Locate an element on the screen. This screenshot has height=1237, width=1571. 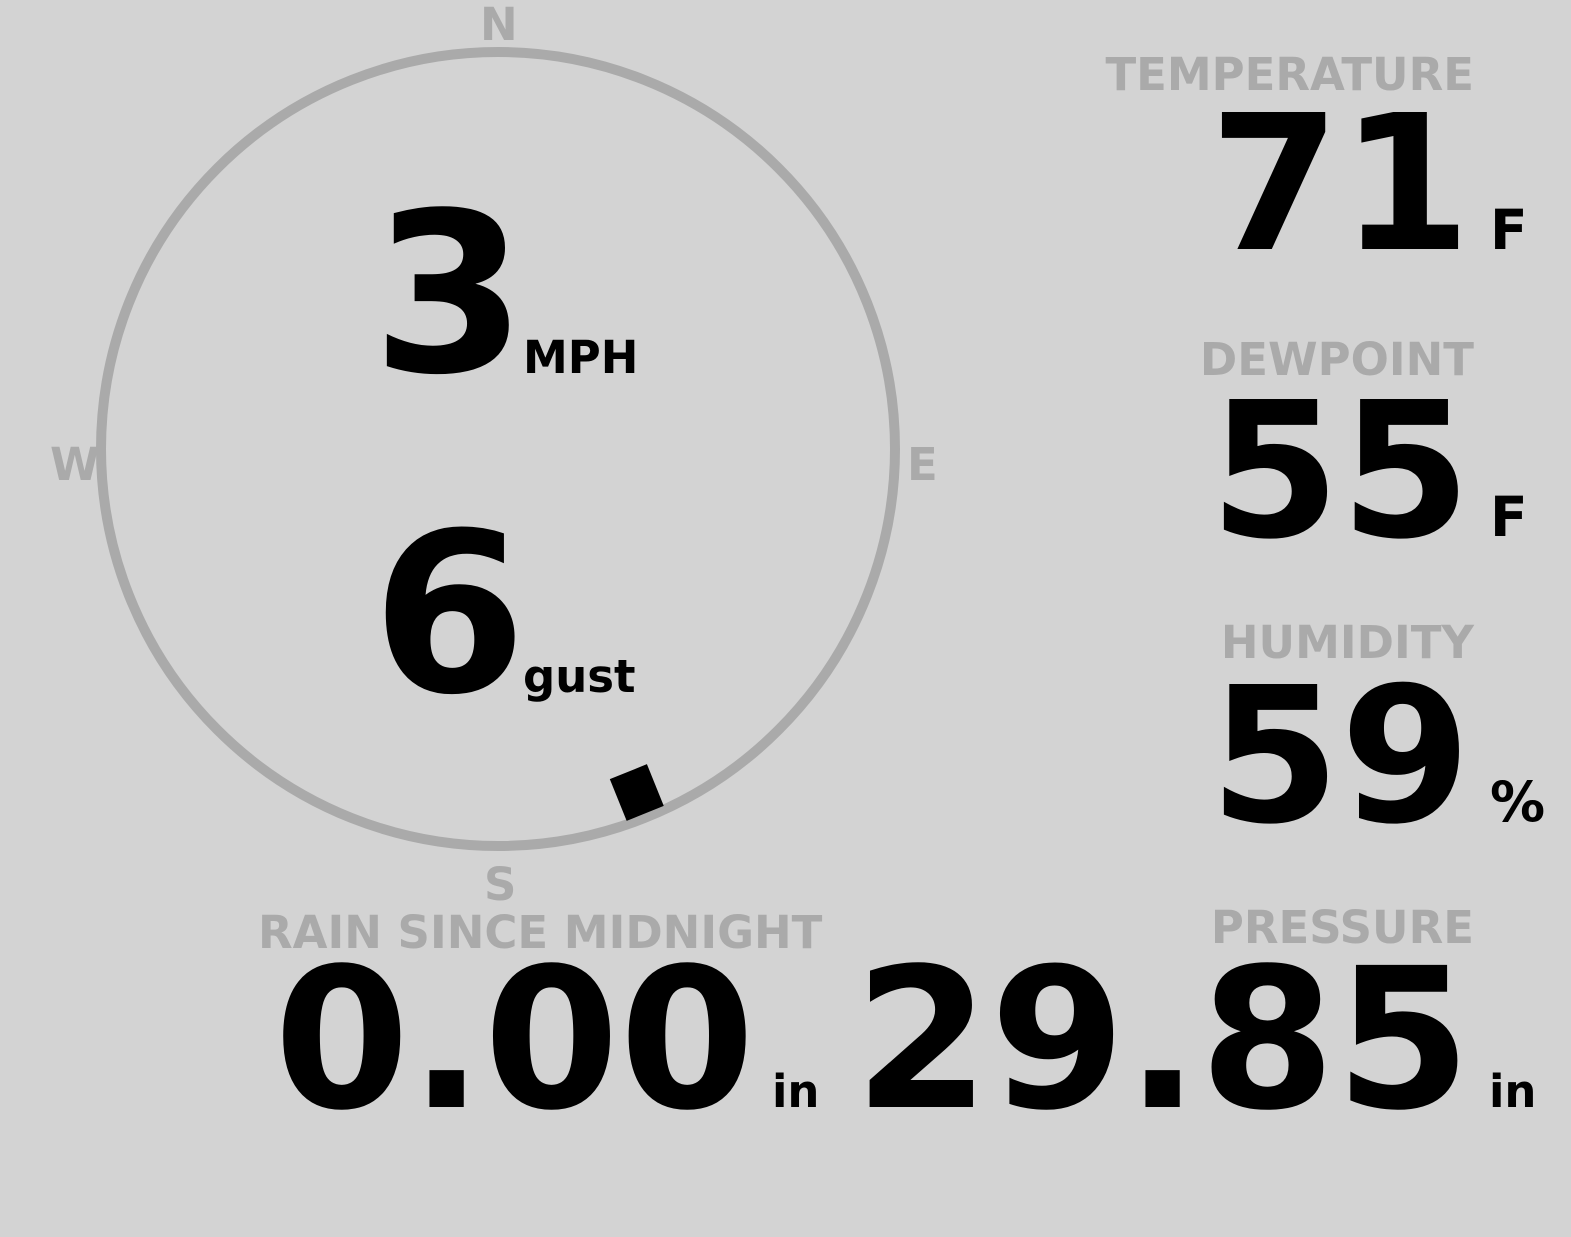
pressure-unit: in is located at coordinates (1513, 1091).